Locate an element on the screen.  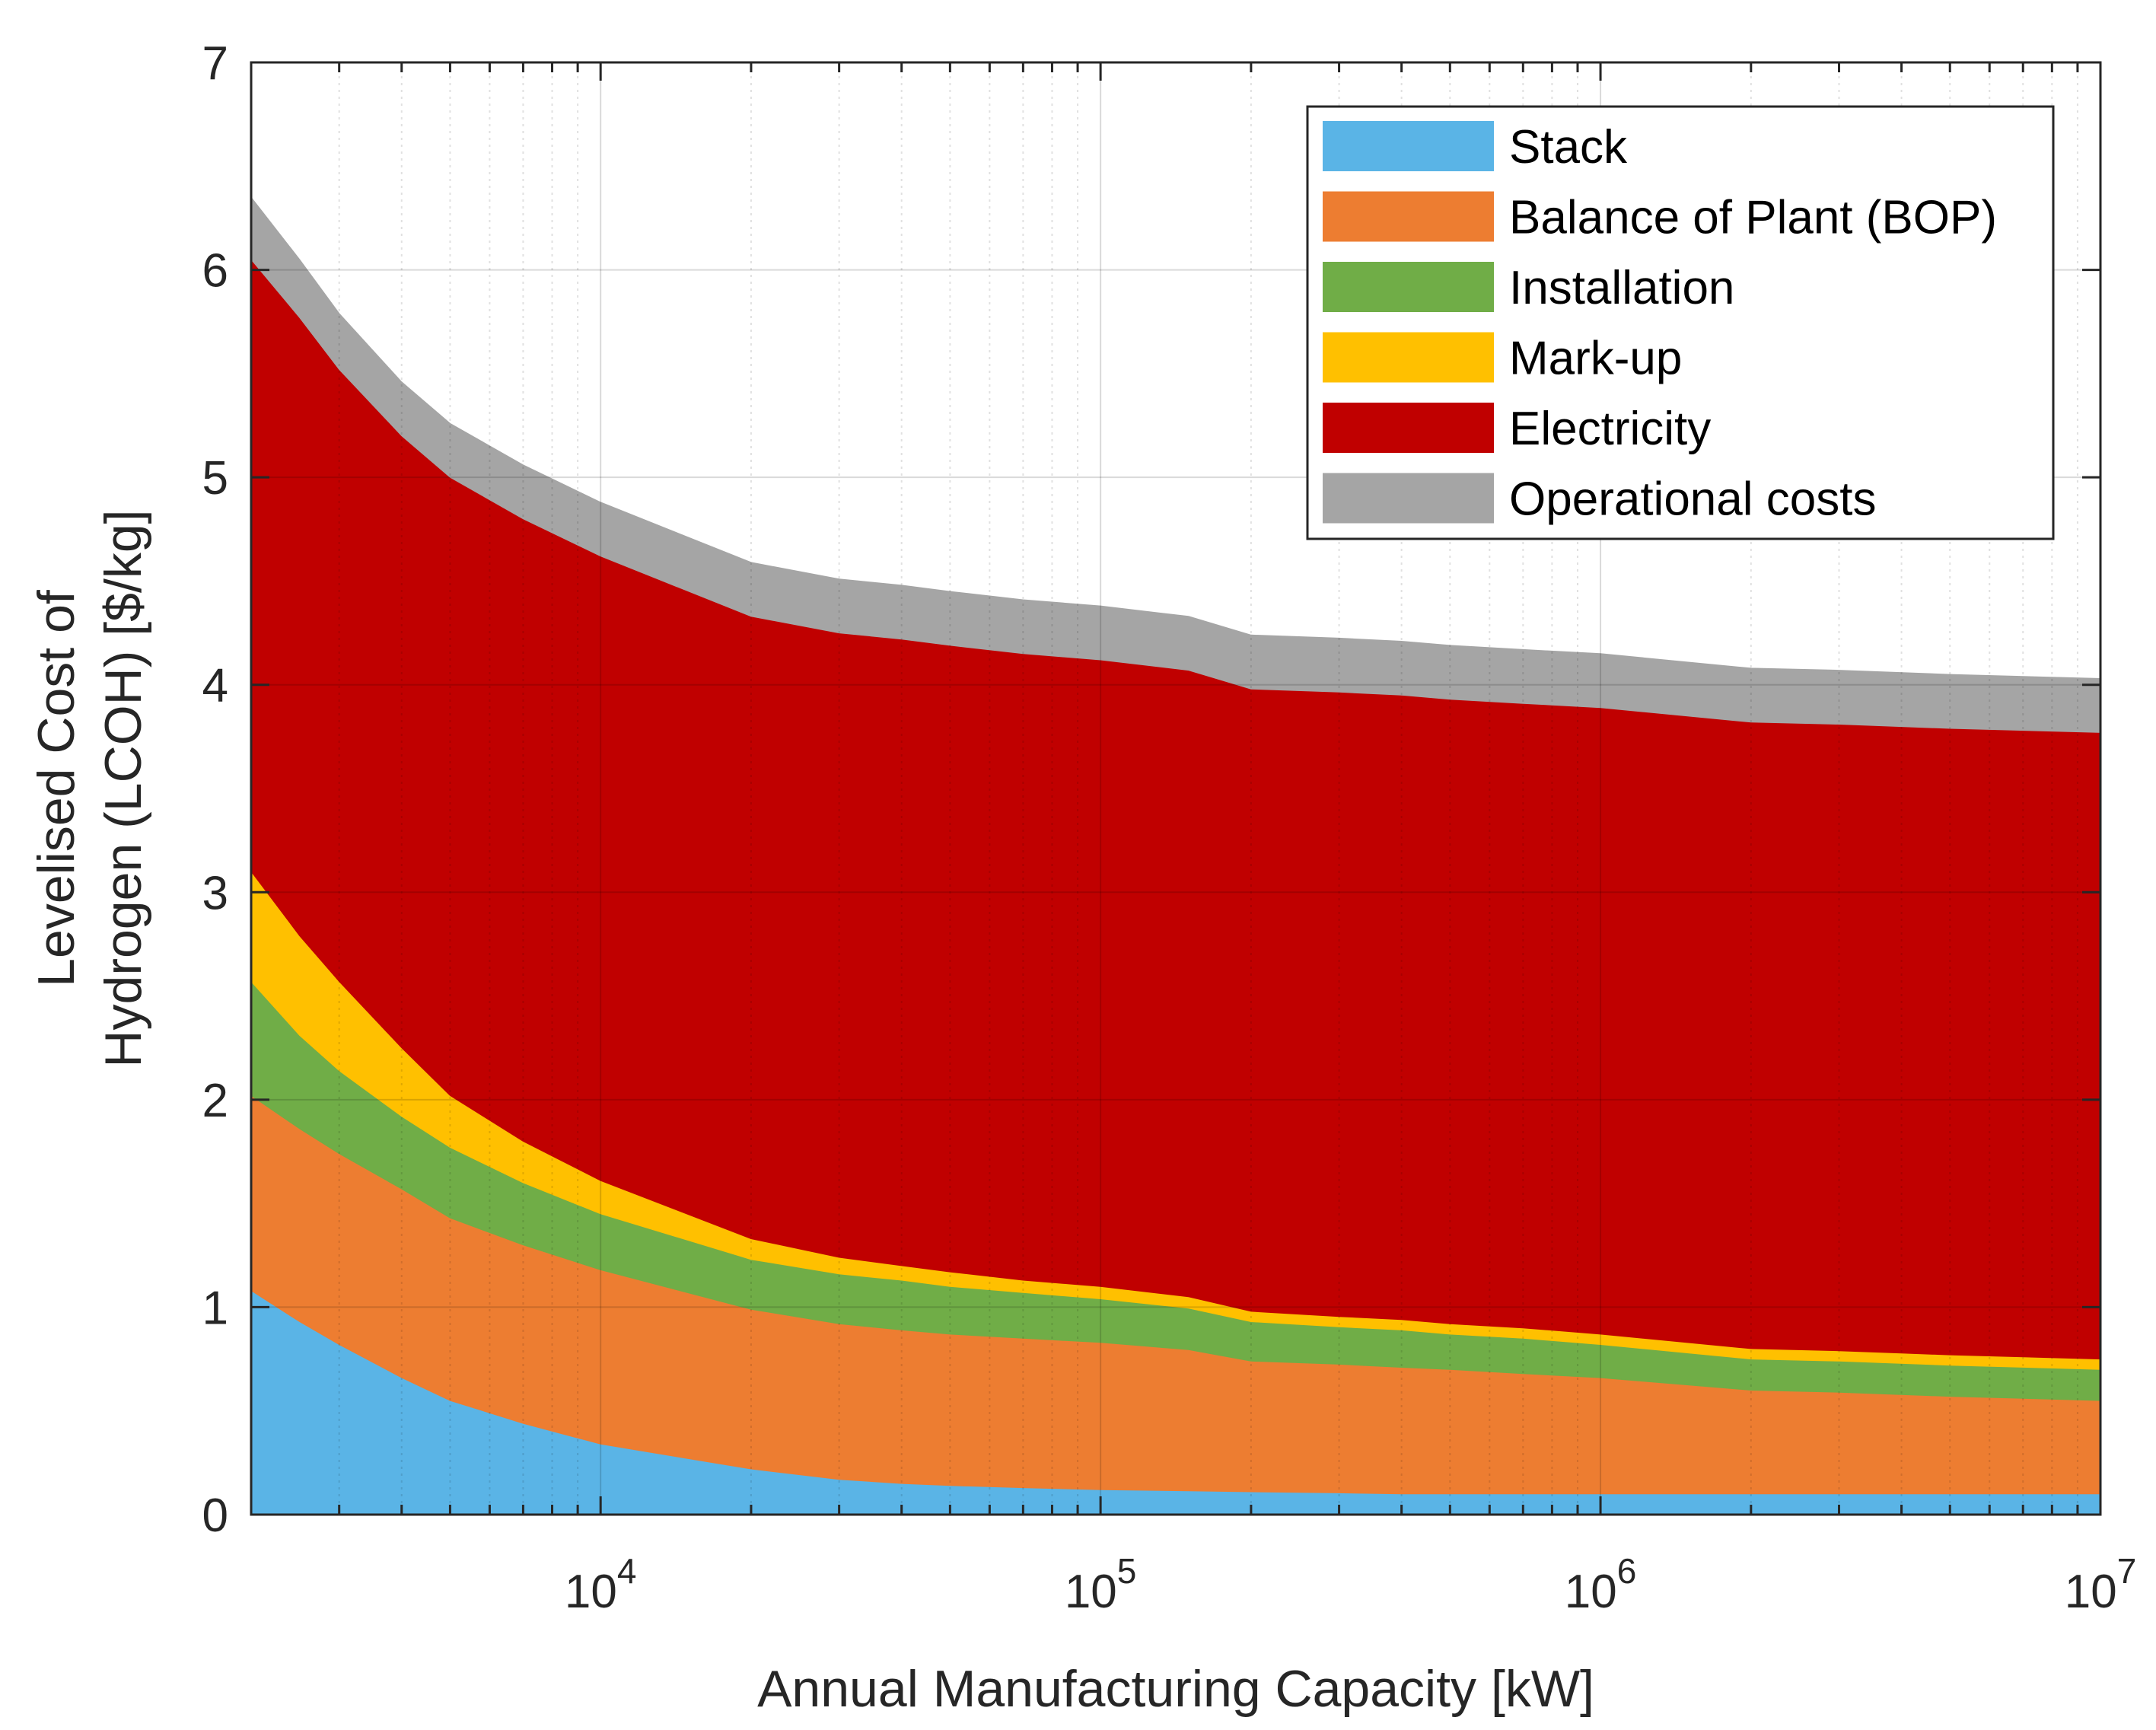
legend-box is located at coordinates (1680, 322).